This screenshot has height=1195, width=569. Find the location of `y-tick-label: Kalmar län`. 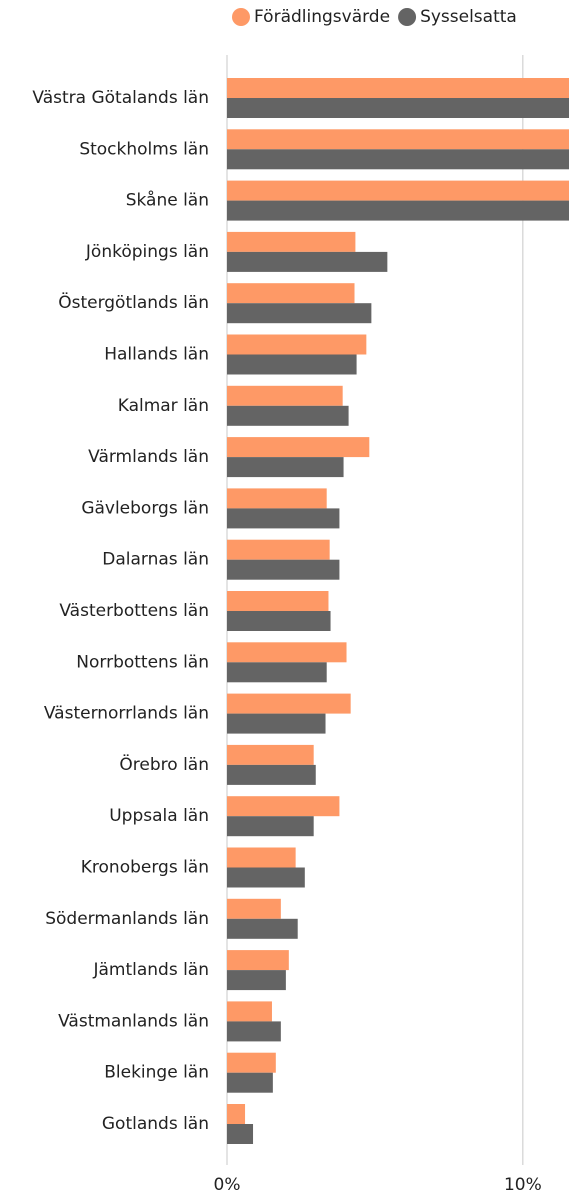

y-tick-label: Kalmar län is located at coordinates (163, 406).